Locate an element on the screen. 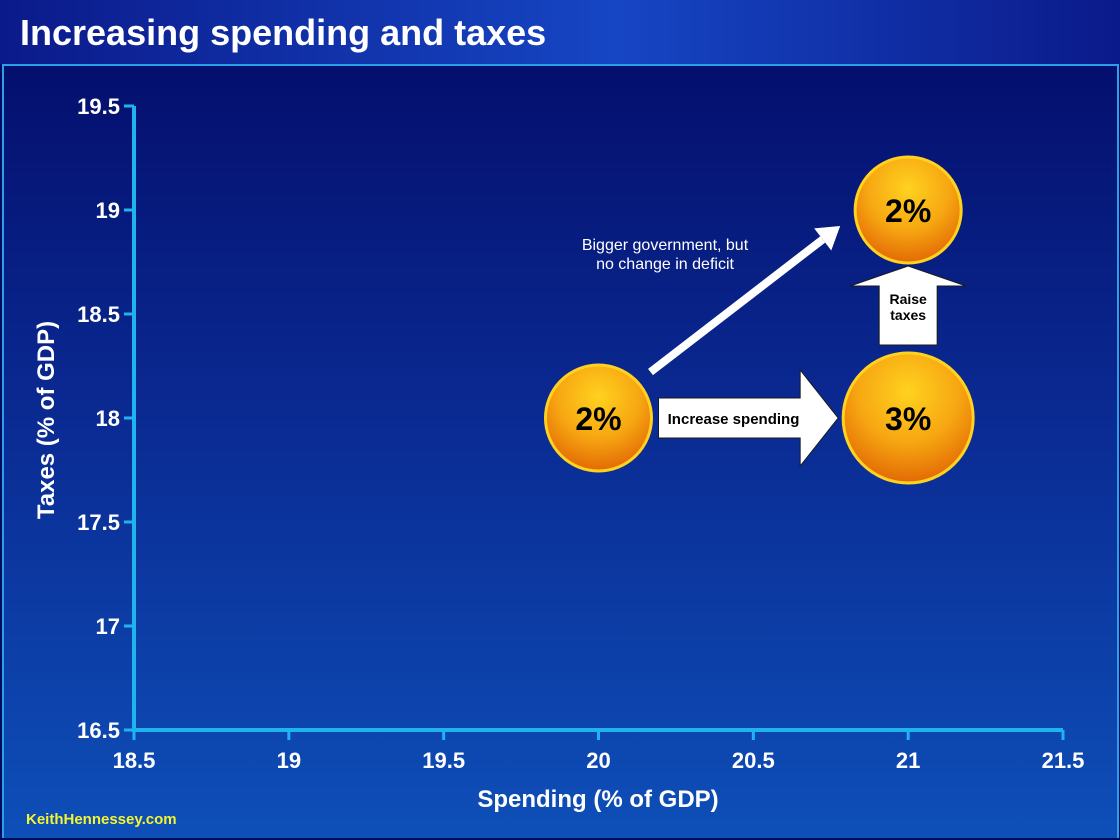  y-tick-label: 17 is located at coordinates (108, 626).